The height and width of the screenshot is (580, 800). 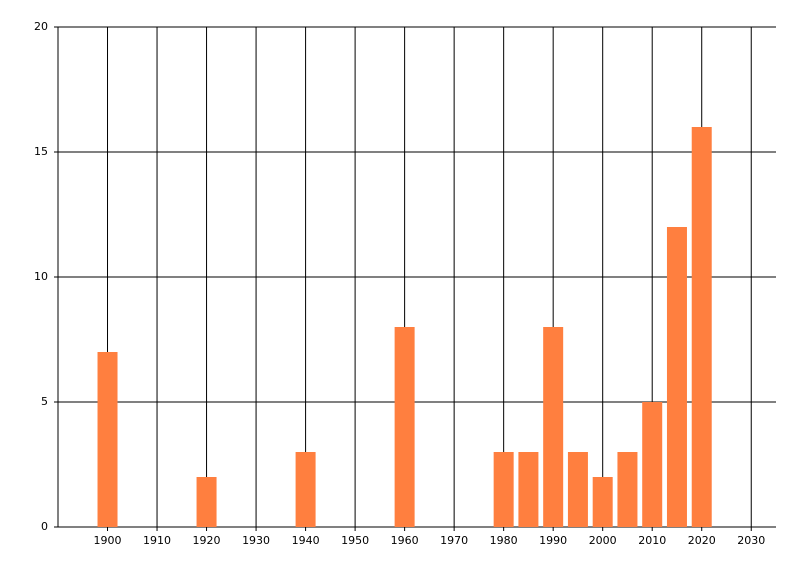 What do you see at coordinates (306, 540) in the screenshot?
I see `x-tick-label: 1940` at bounding box center [306, 540].